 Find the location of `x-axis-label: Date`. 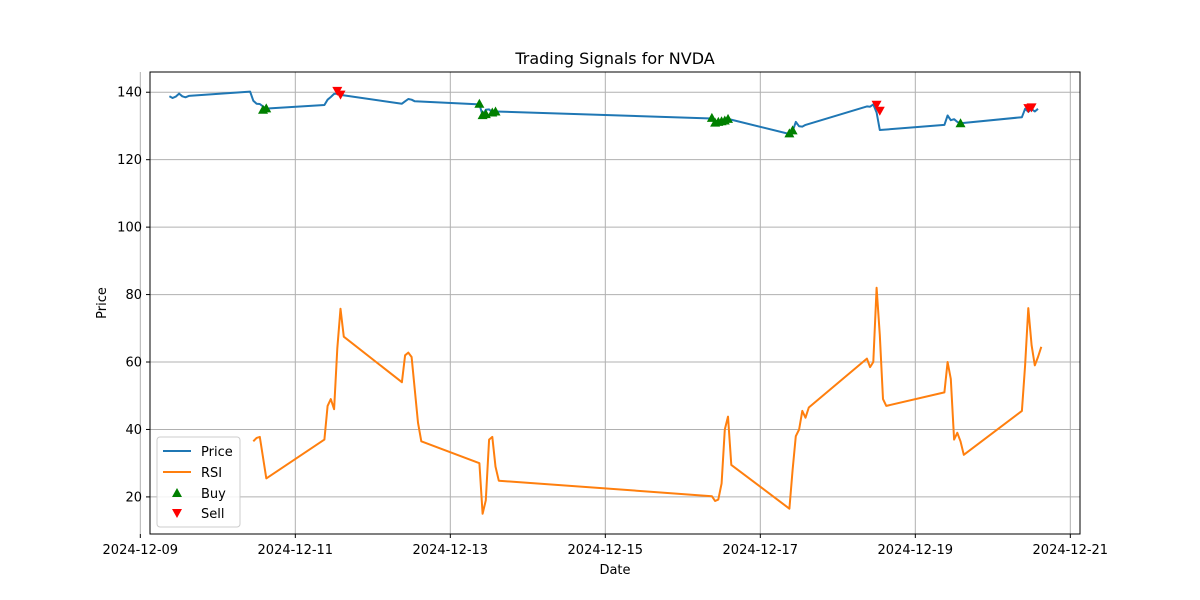

x-axis-label: Date is located at coordinates (614, 570).